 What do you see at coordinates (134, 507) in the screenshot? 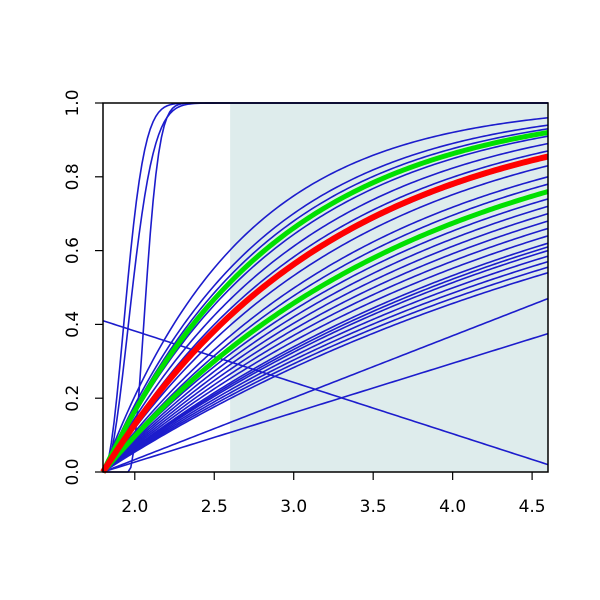
I see `x-tick-label: 2.0` at bounding box center [134, 507].